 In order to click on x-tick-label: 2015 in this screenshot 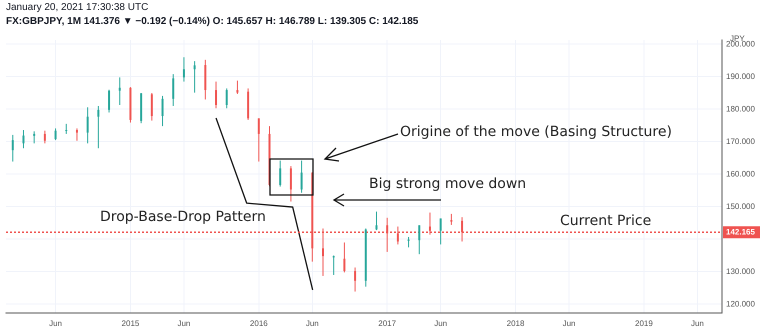, I will do `click(131, 323)`.